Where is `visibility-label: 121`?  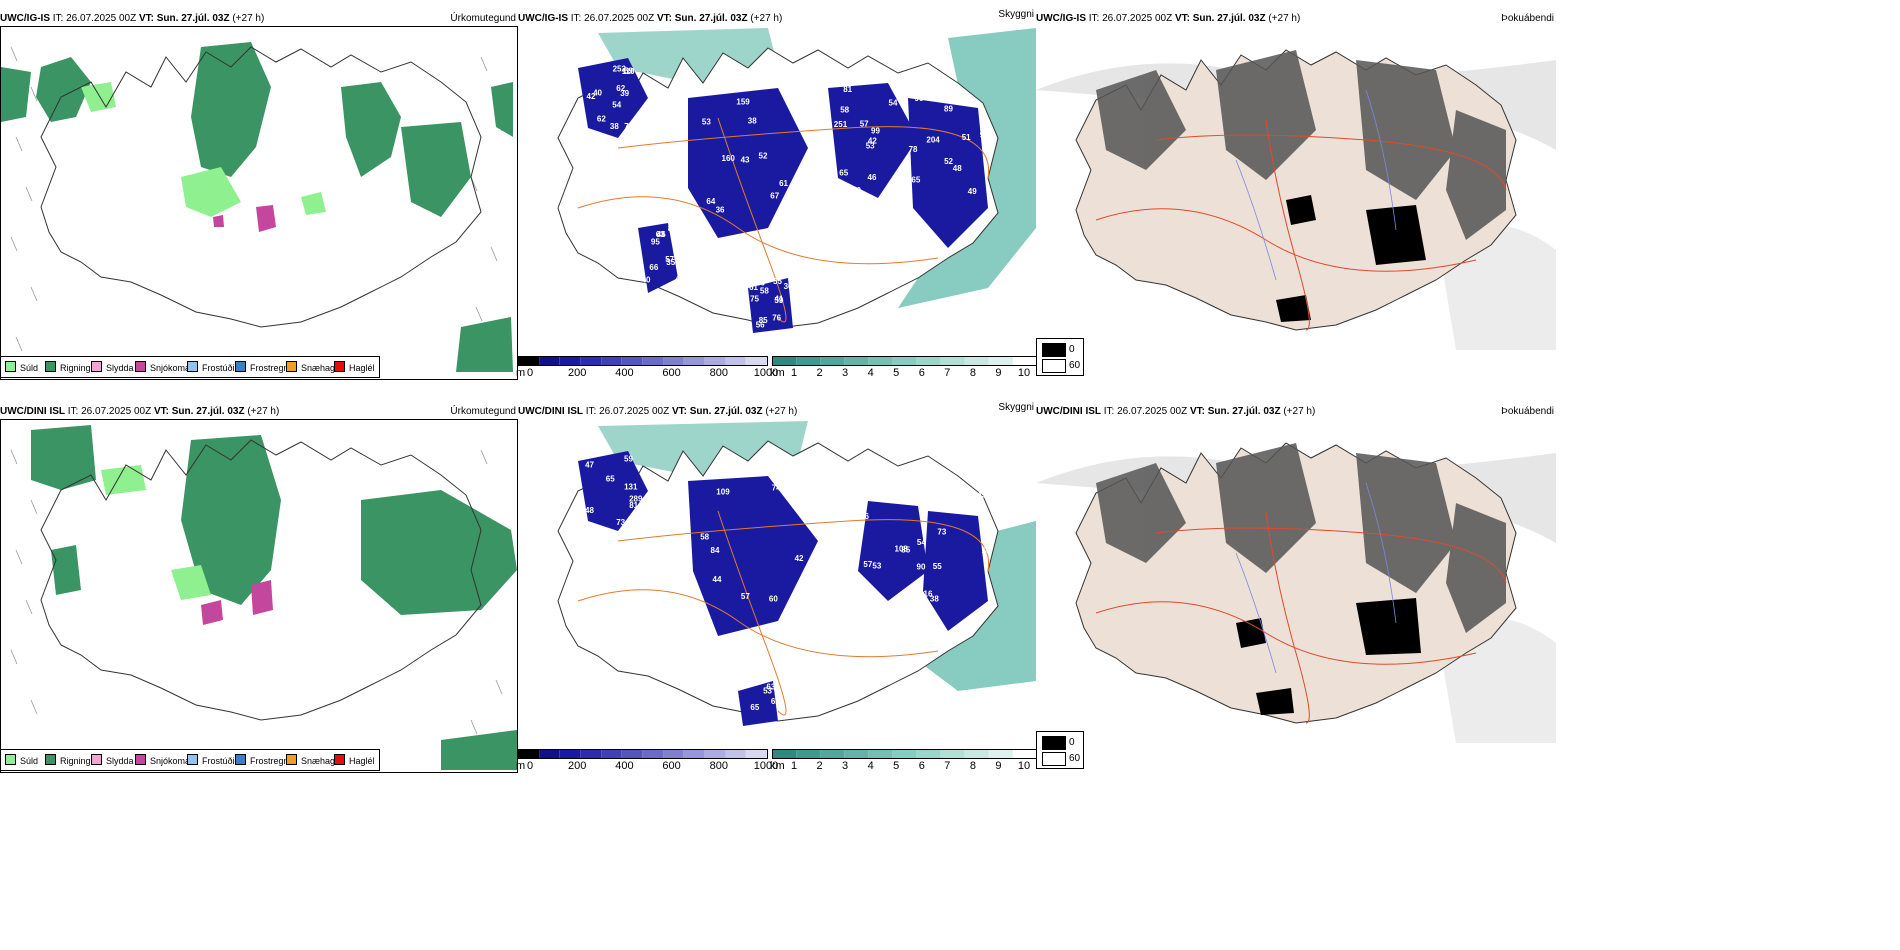
visibility-label: 121 is located at coordinates (796, 673).